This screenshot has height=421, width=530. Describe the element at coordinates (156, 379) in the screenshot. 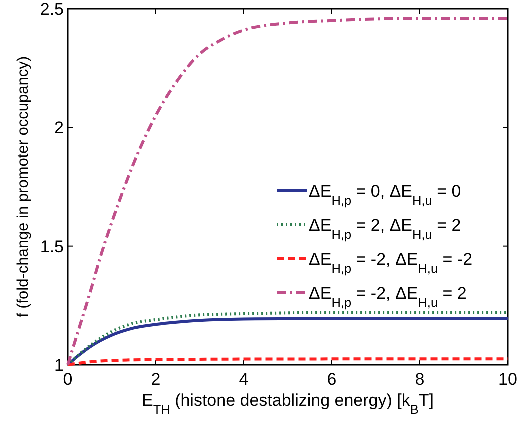

I see `x-tick-label: 2` at that location.